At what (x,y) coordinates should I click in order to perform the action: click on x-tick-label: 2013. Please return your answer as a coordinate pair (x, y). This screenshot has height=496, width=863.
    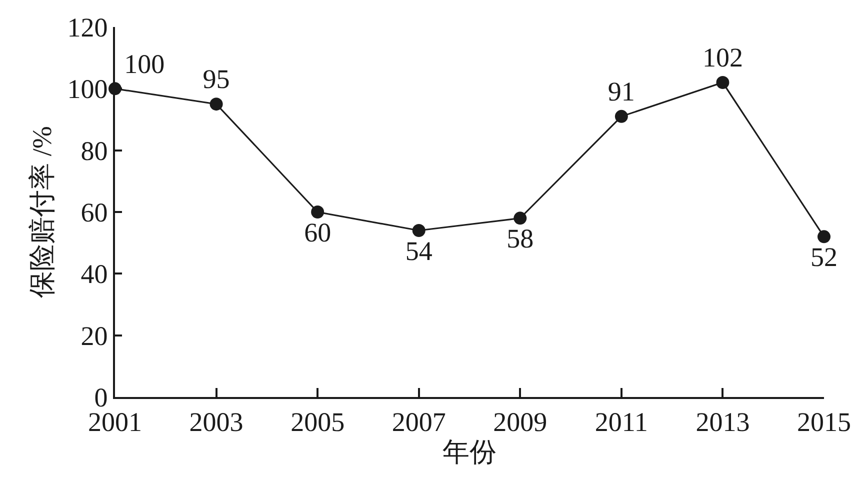
    Looking at the image, I should click on (723, 422).